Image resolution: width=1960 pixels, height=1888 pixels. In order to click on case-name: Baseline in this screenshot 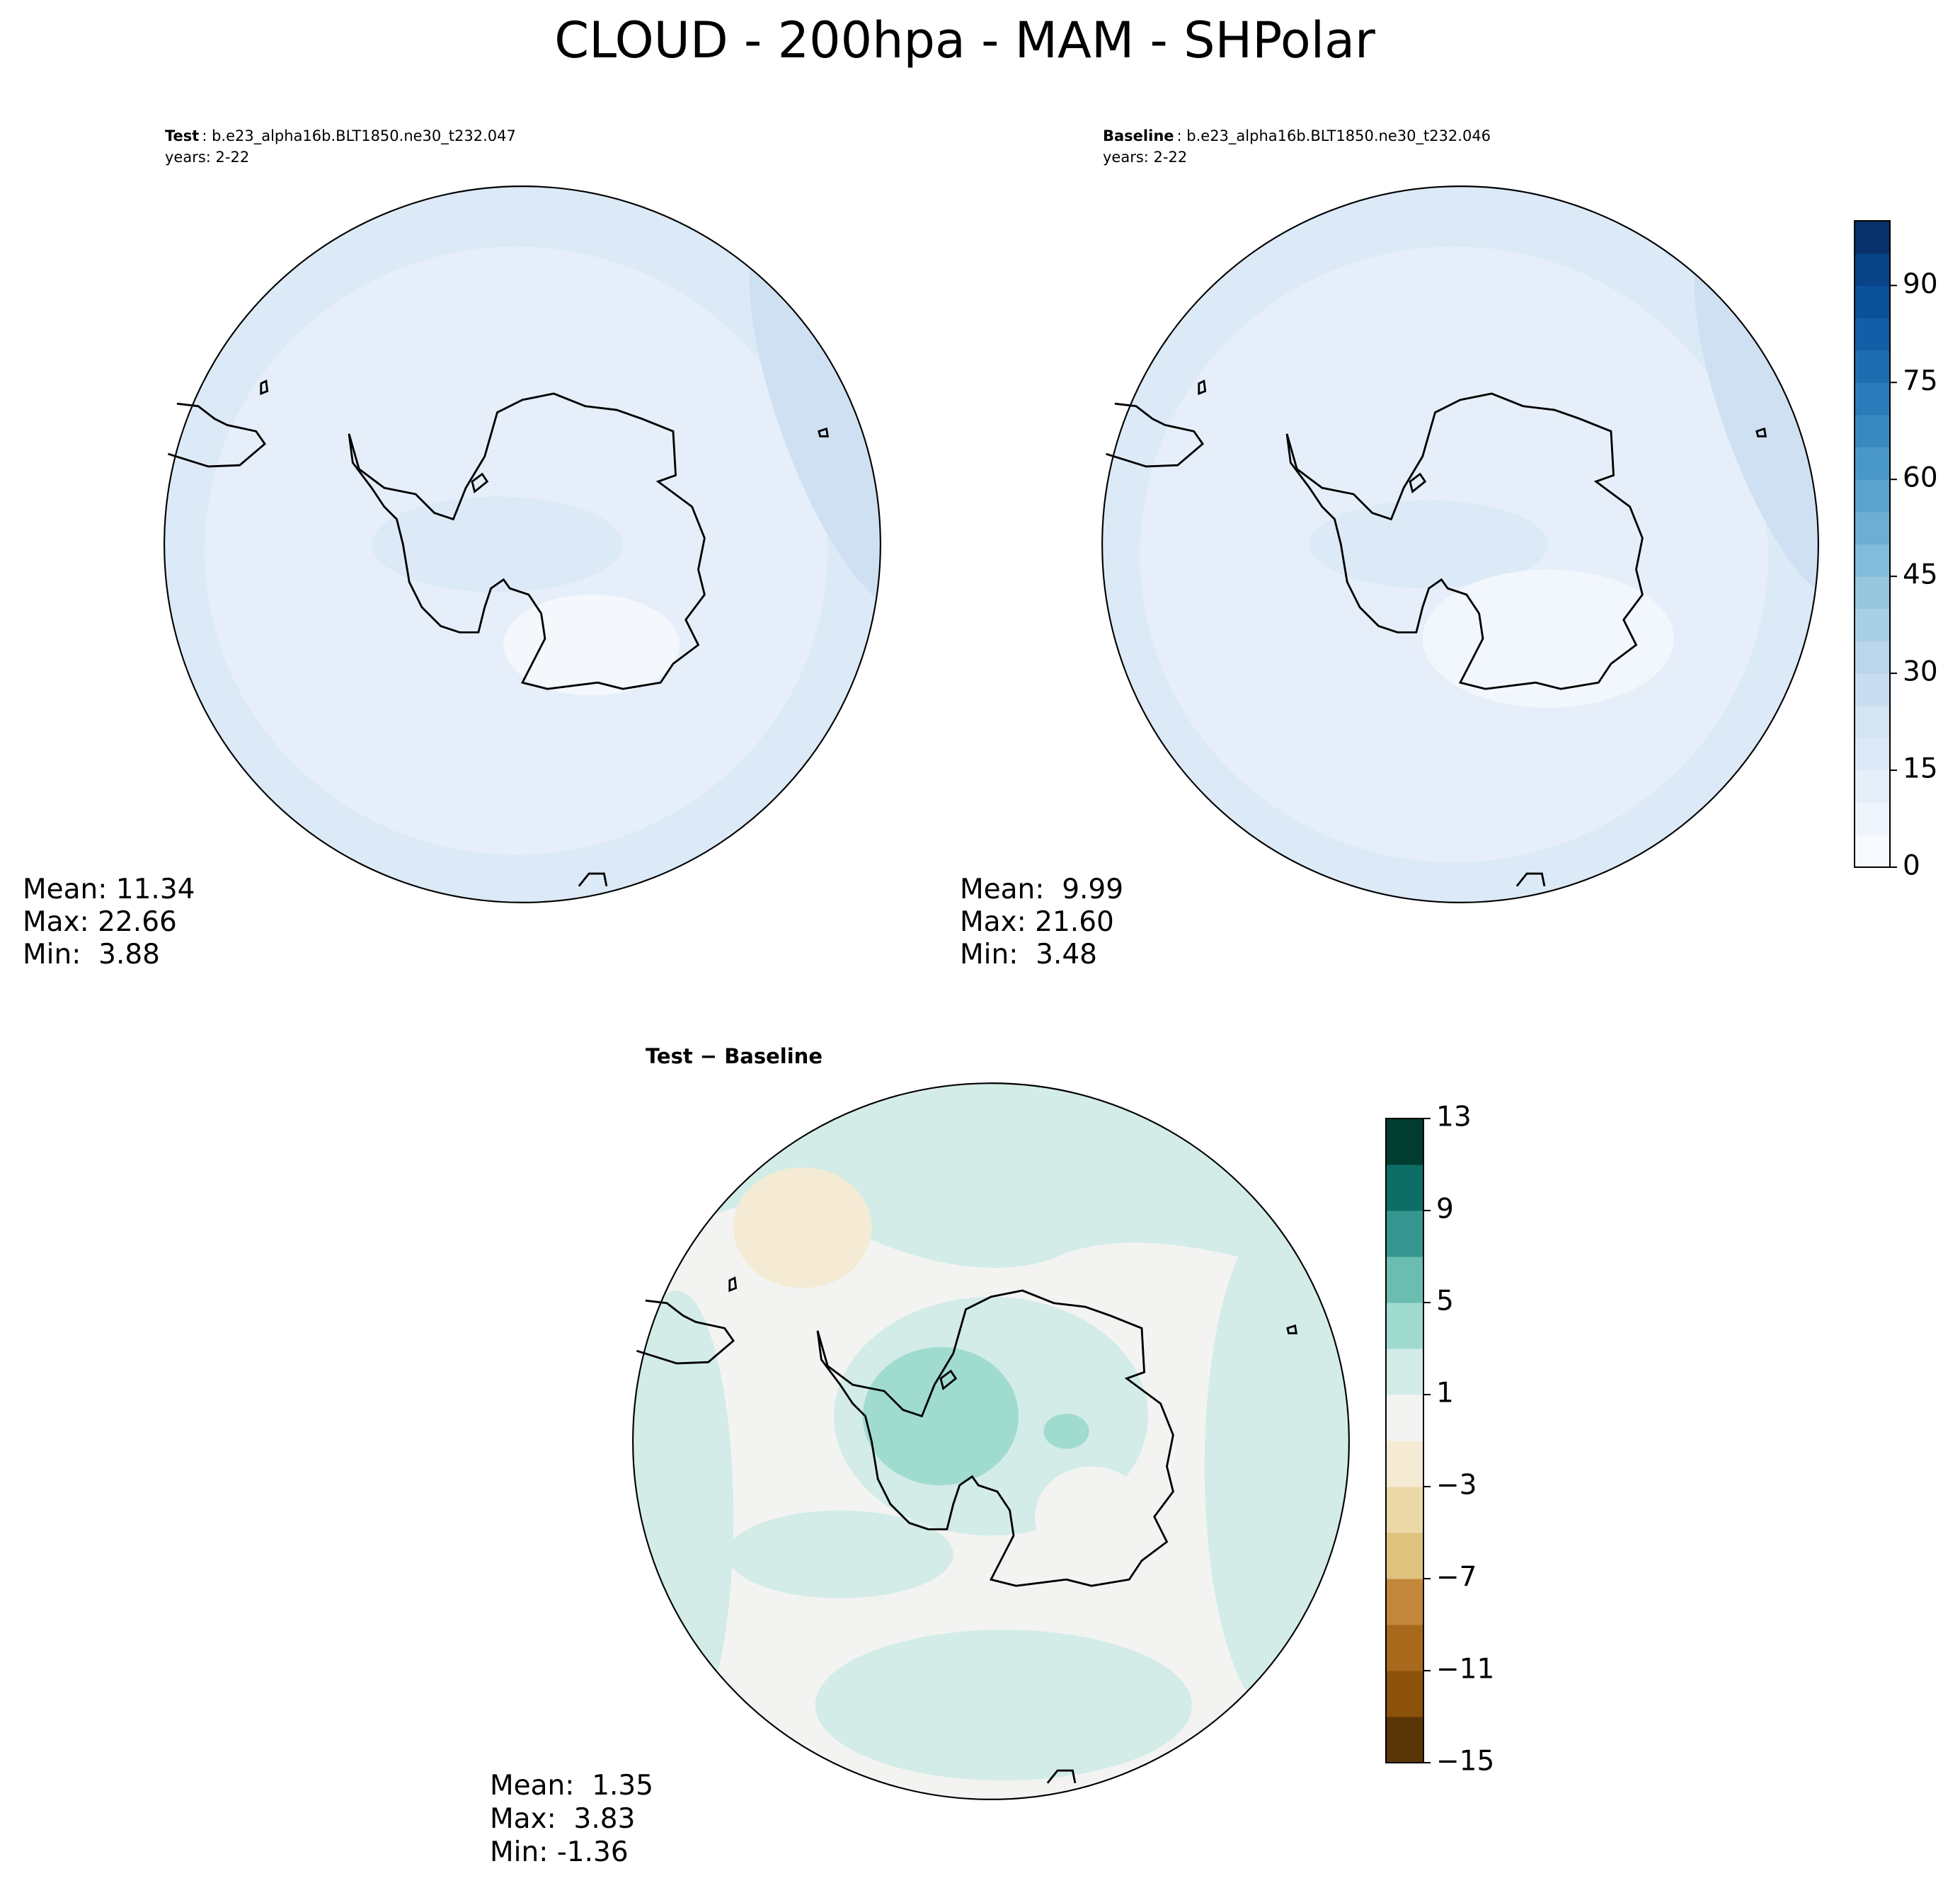, I will do `click(1138, 135)`.